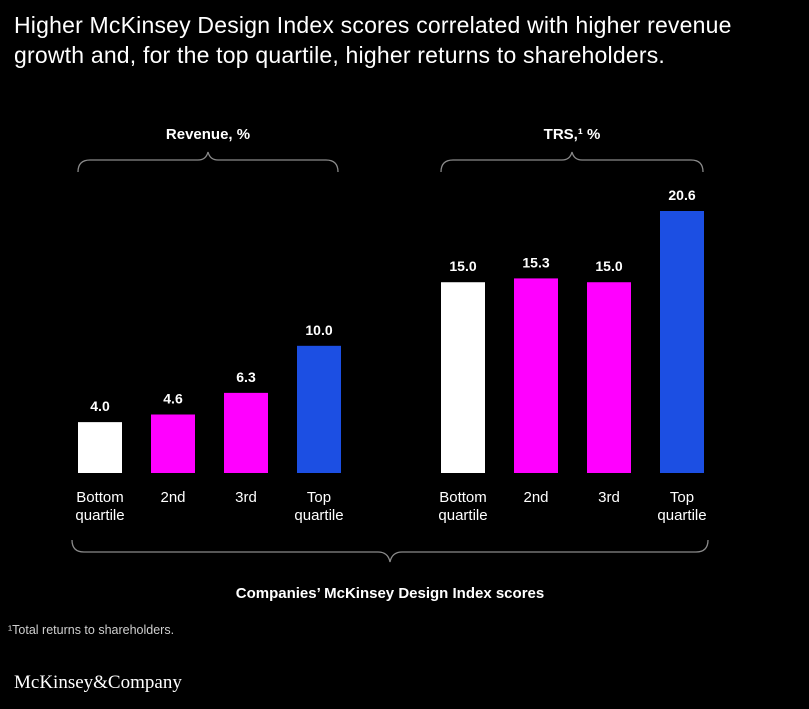  I want to click on mckinsey-logo: McKinsey&Company, so click(98, 682).